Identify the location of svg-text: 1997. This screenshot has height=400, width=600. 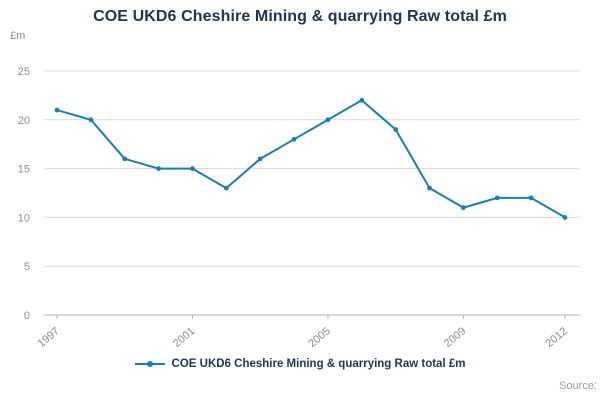
(48, 336).